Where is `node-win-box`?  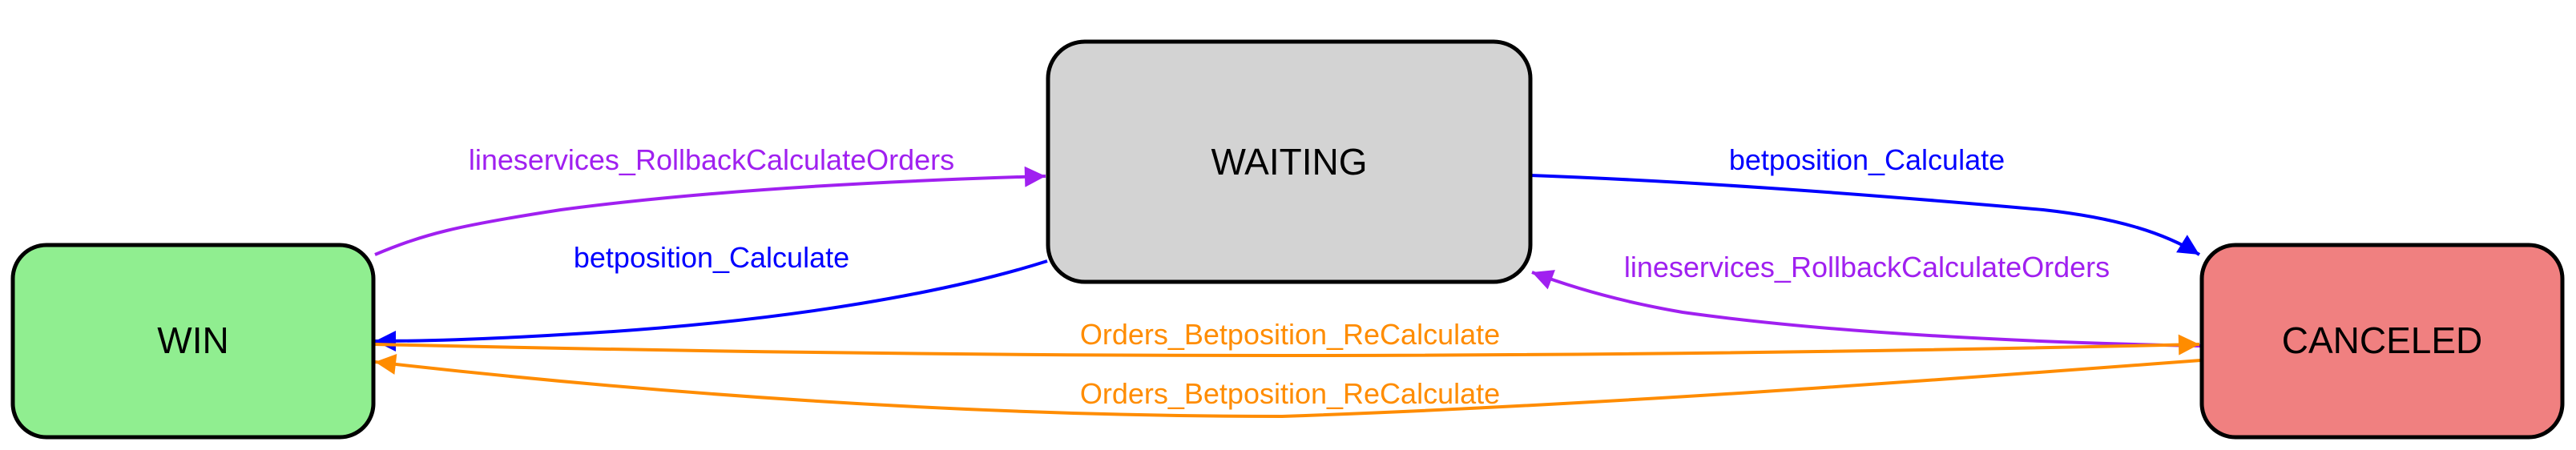
node-win-box is located at coordinates (193, 341).